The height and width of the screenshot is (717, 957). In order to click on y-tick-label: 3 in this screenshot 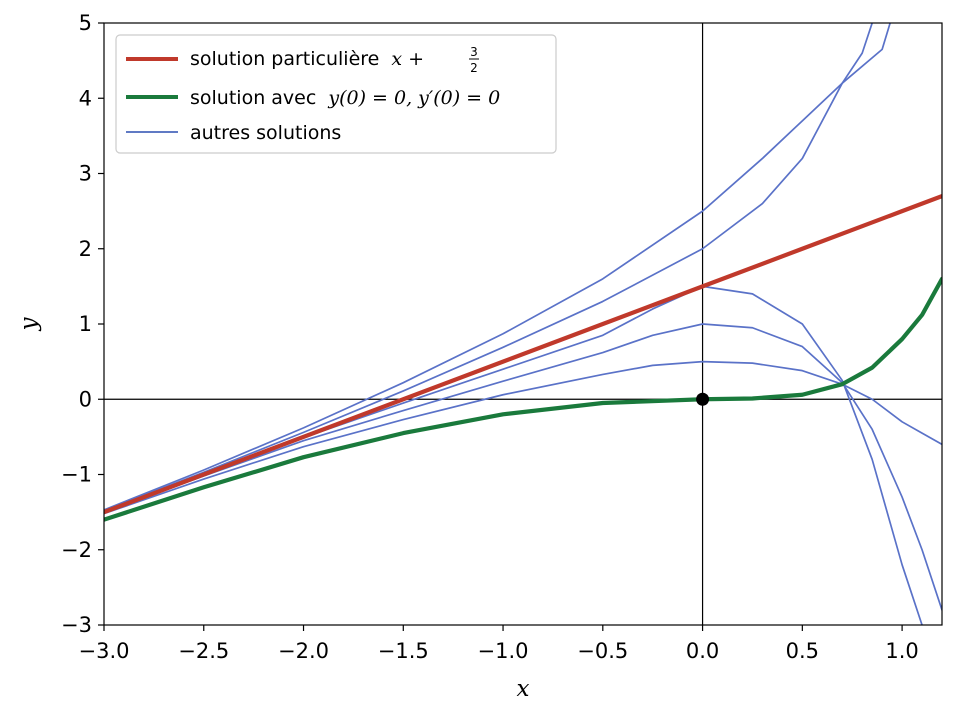, I will do `click(85, 174)`.